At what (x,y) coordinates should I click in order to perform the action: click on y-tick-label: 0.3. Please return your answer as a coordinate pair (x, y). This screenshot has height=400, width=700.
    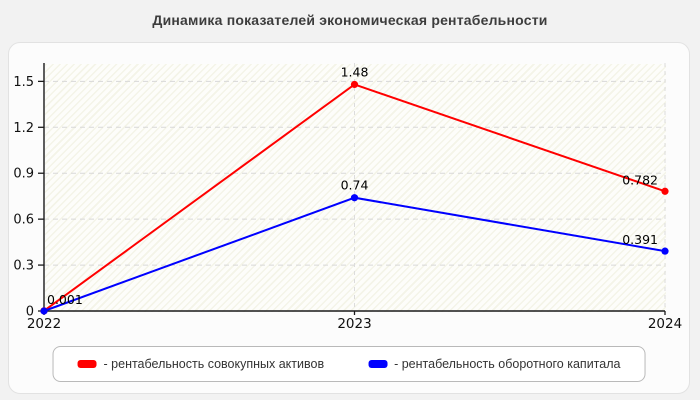
    Looking at the image, I should click on (23, 266).